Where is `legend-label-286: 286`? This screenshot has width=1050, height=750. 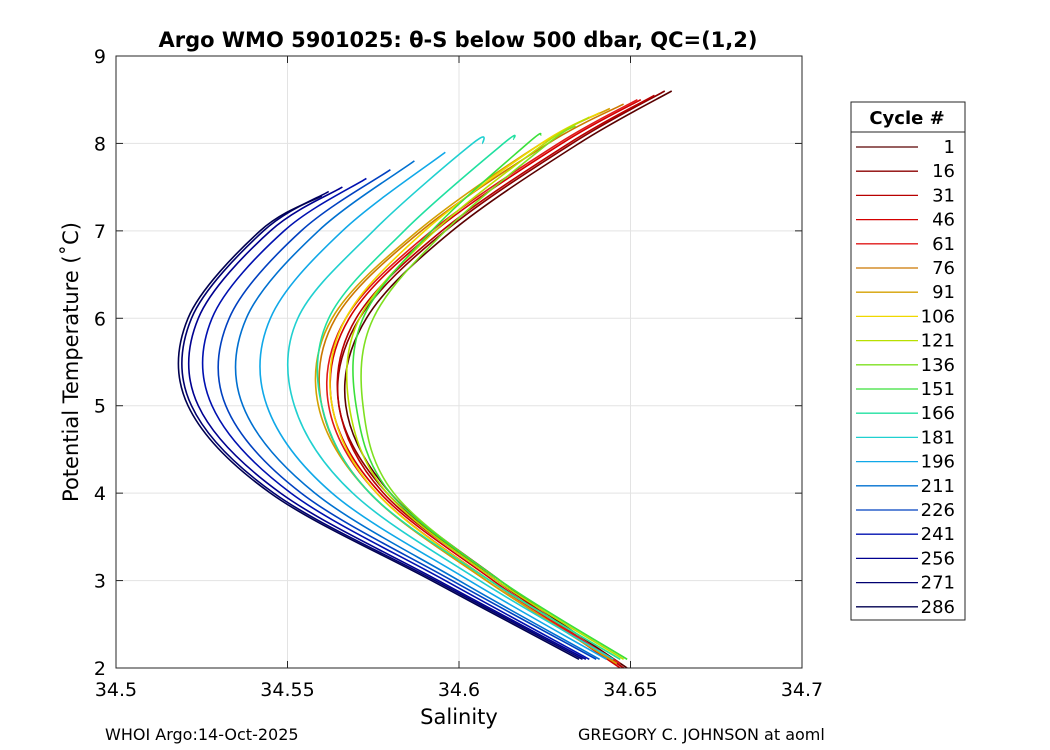
legend-label-286: 286 is located at coordinates (938, 607).